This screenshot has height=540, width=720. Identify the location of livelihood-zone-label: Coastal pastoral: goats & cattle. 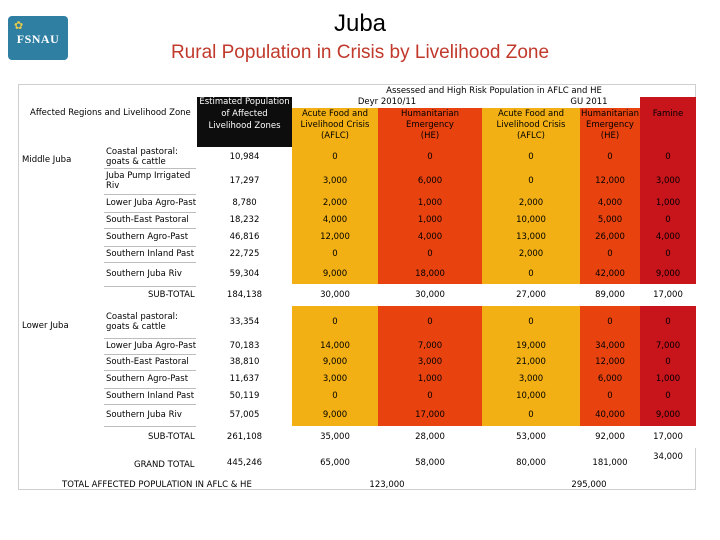
(151, 157).